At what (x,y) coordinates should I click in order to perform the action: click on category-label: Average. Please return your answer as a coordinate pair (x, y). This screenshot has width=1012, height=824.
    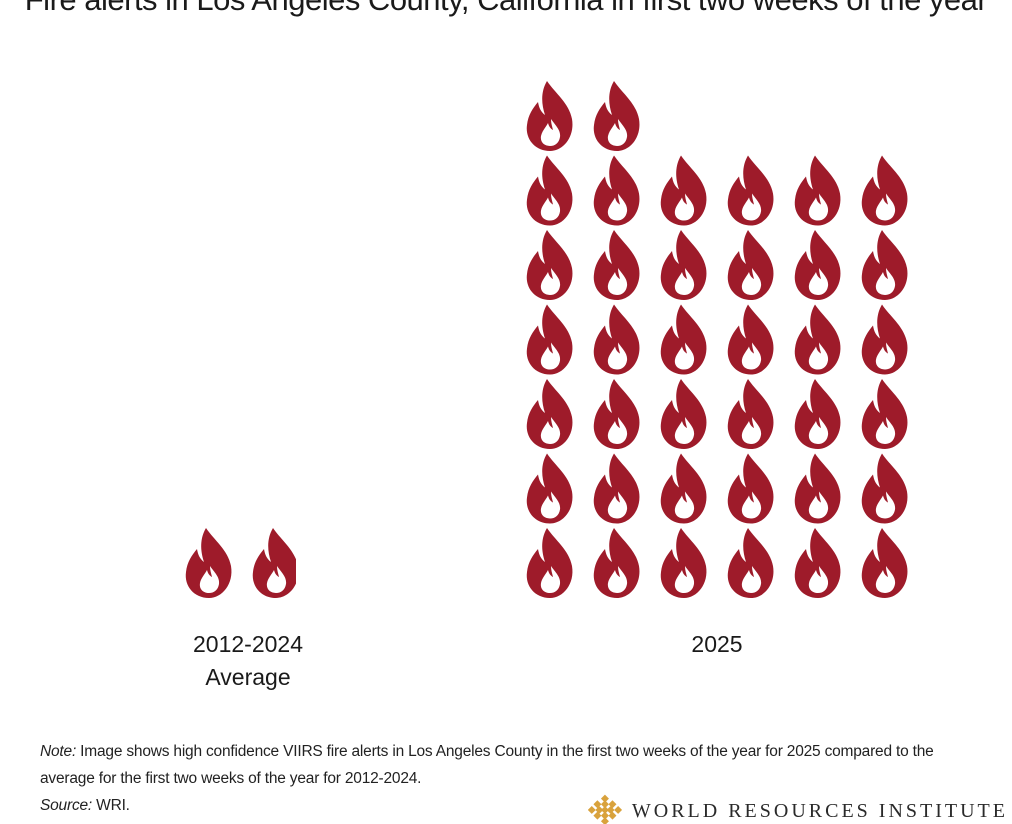
    Looking at the image, I should click on (247, 677).